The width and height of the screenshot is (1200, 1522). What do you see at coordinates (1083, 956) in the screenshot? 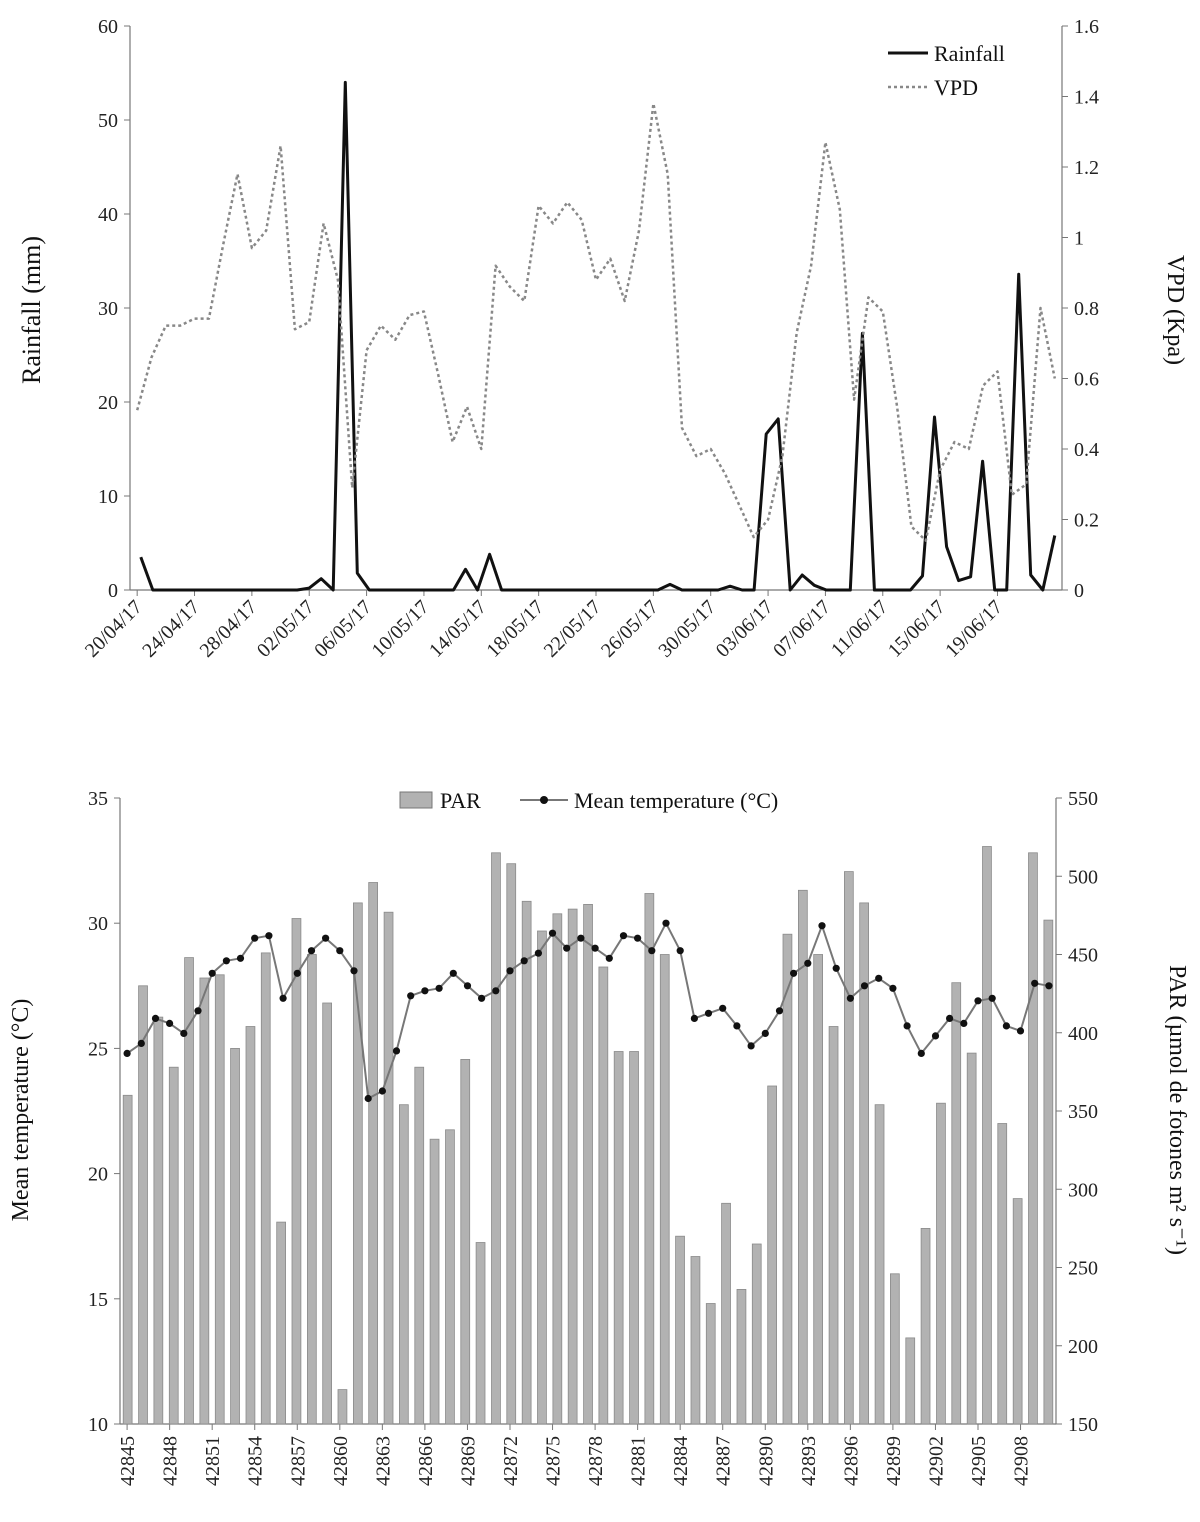
I see `par-y-tick-label: 450` at bounding box center [1083, 956].